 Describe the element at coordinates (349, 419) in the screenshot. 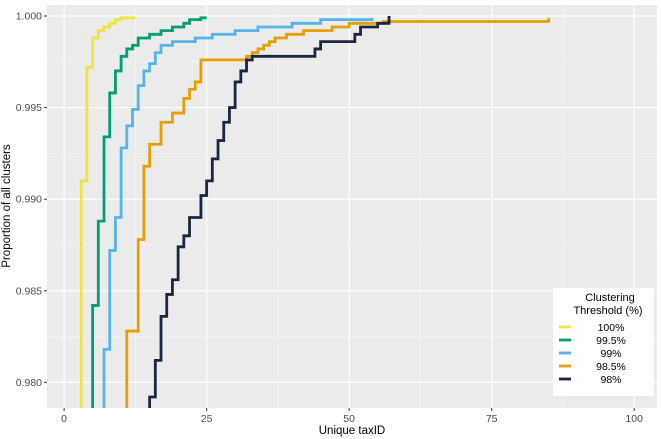

I see `x-tick-label: 50` at that location.